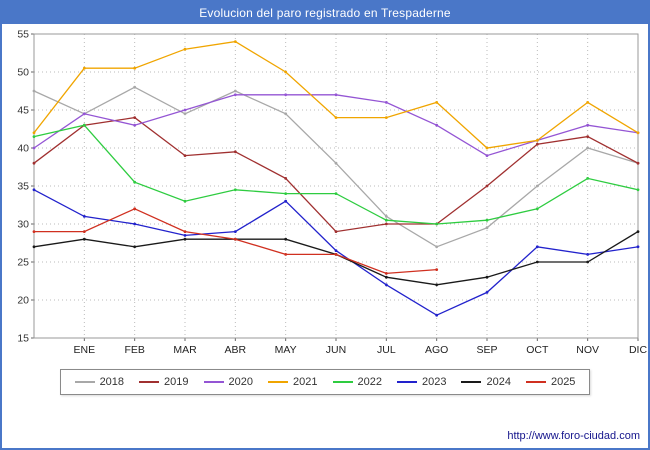 The height and width of the screenshot is (450, 650). What do you see at coordinates (286, 350) in the screenshot?
I see `x-tick-MAY: MAY` at bounding box center [286, 350].